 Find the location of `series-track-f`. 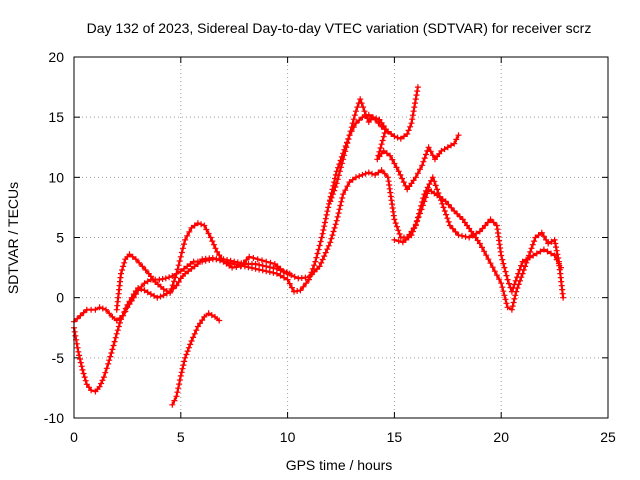

series-track-f is located at coordinates (479, 249).